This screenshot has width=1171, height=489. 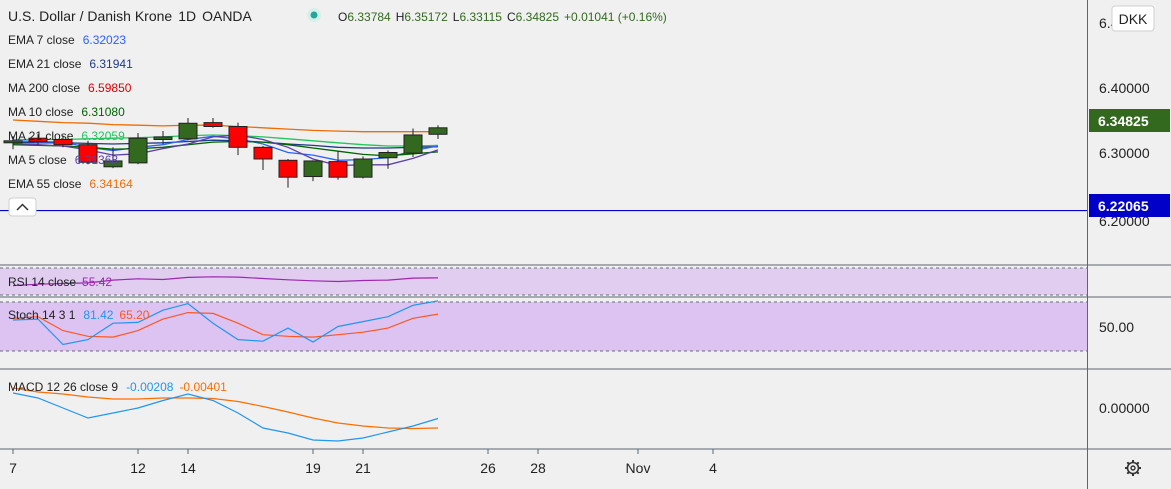 I want to click on indicator-value: 6.34164, so click(x=111, y=184).